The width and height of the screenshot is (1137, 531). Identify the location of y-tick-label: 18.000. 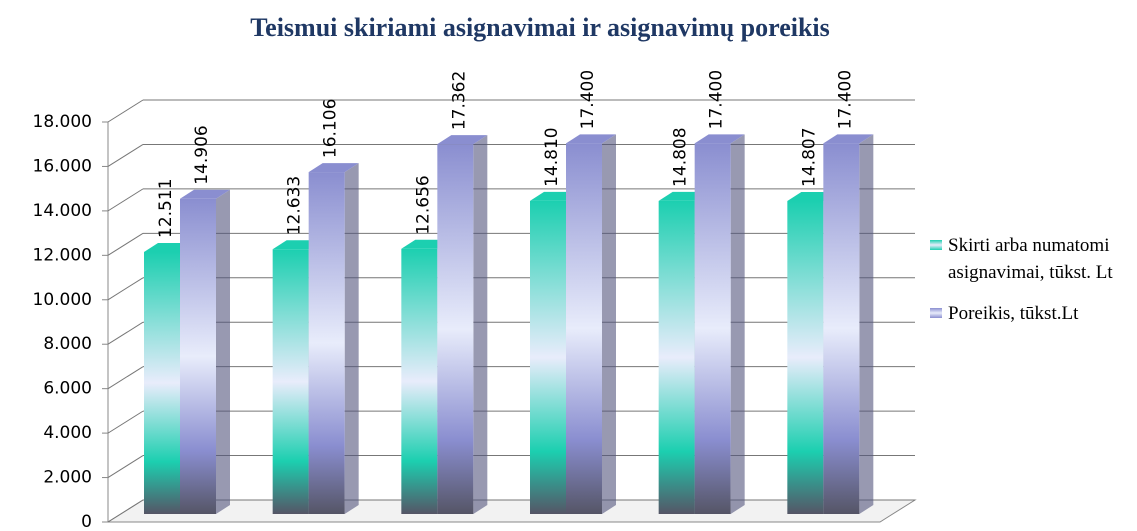
(62, 122).